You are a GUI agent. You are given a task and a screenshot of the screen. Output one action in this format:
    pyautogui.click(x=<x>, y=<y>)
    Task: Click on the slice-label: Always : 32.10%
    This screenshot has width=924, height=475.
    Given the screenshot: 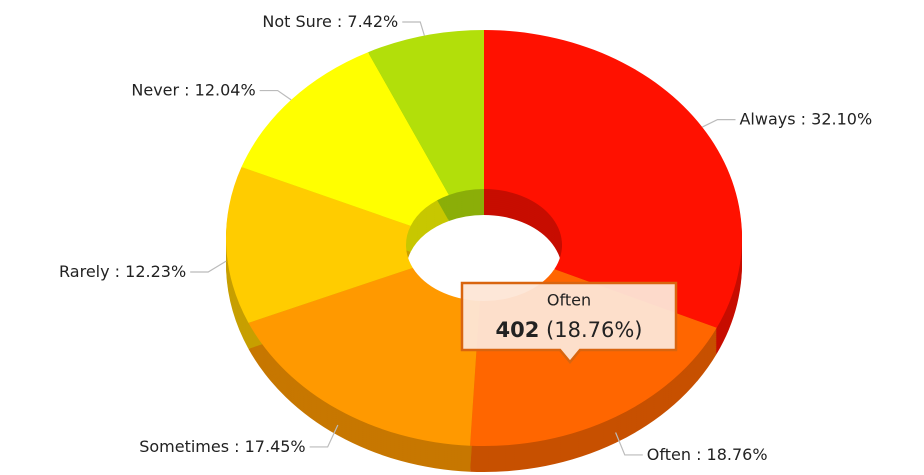 What is the action you would take?
    pyautogui.click(x=805, y=118)
    